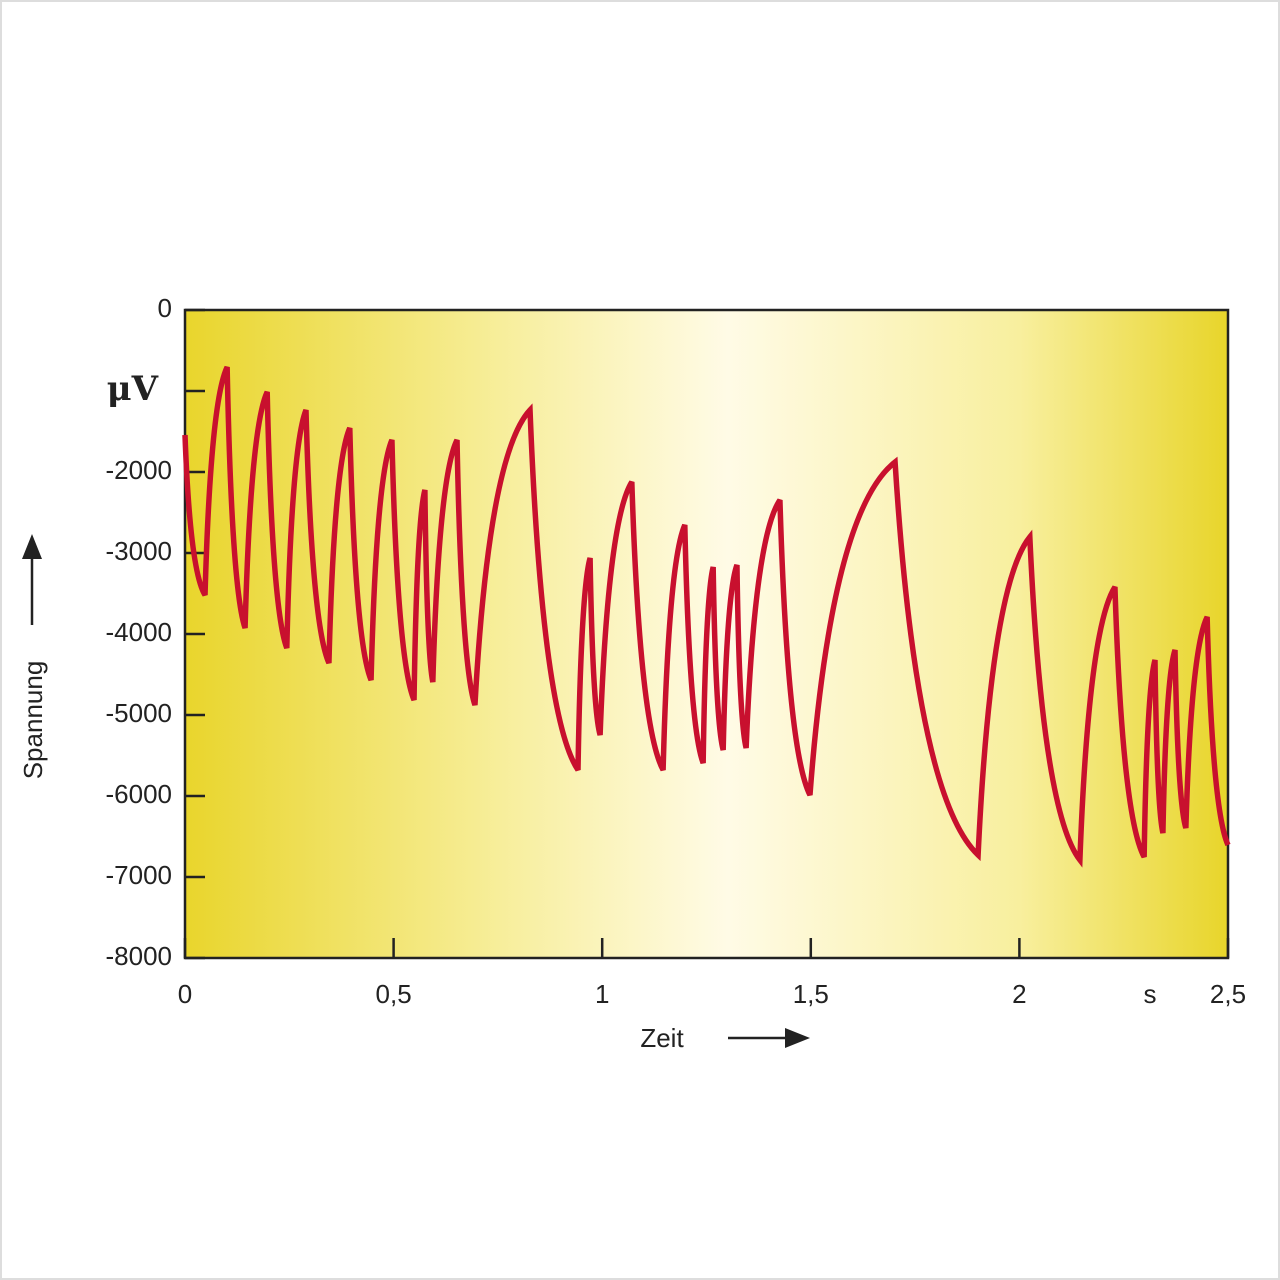 This screenshot has height=1280, width=1280. I want to click on x-tick-label: 1,5, so click(811, 994).